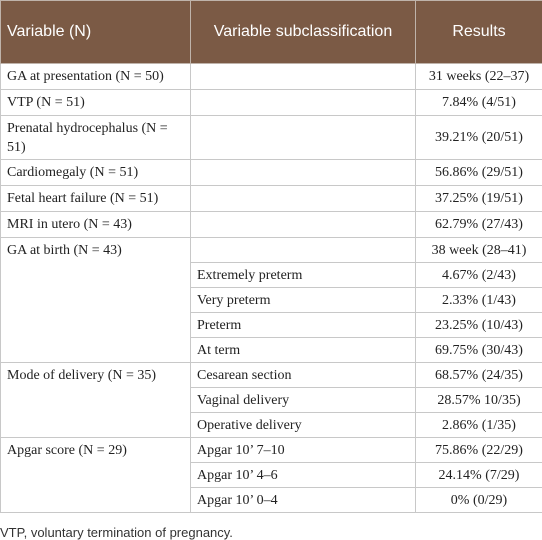 The width and height of the screenshot is (542, 540). I want to click on subclass-cell: Operative delivery, so click(303, 425).